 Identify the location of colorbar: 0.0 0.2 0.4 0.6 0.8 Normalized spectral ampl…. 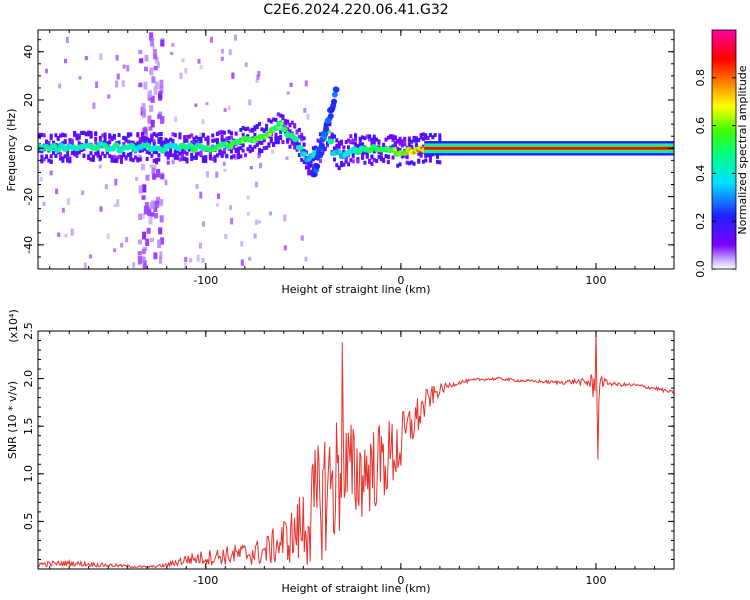
(721, 153).